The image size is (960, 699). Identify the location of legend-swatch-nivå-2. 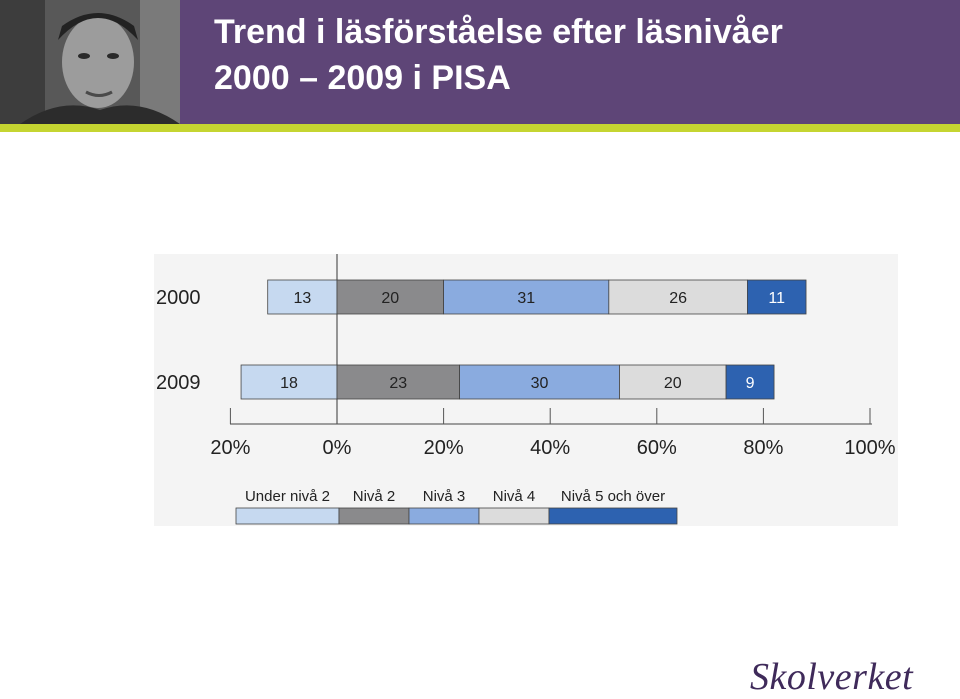
(374, 516).